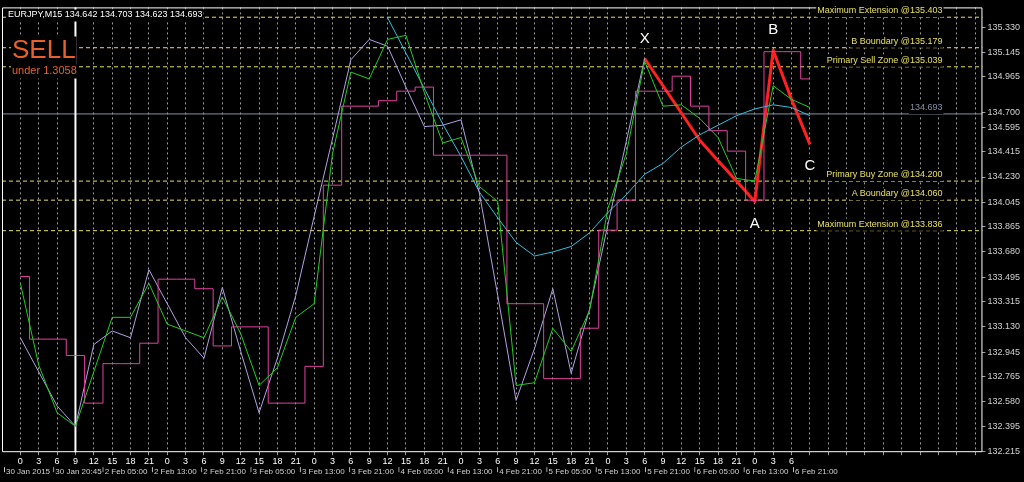 This screenshot has height=482, width=1024. Describe the element at coordinates (884, 59) in the screenshot. I see `ref-line-label: Primary Sell Zone @135.039` at that location.